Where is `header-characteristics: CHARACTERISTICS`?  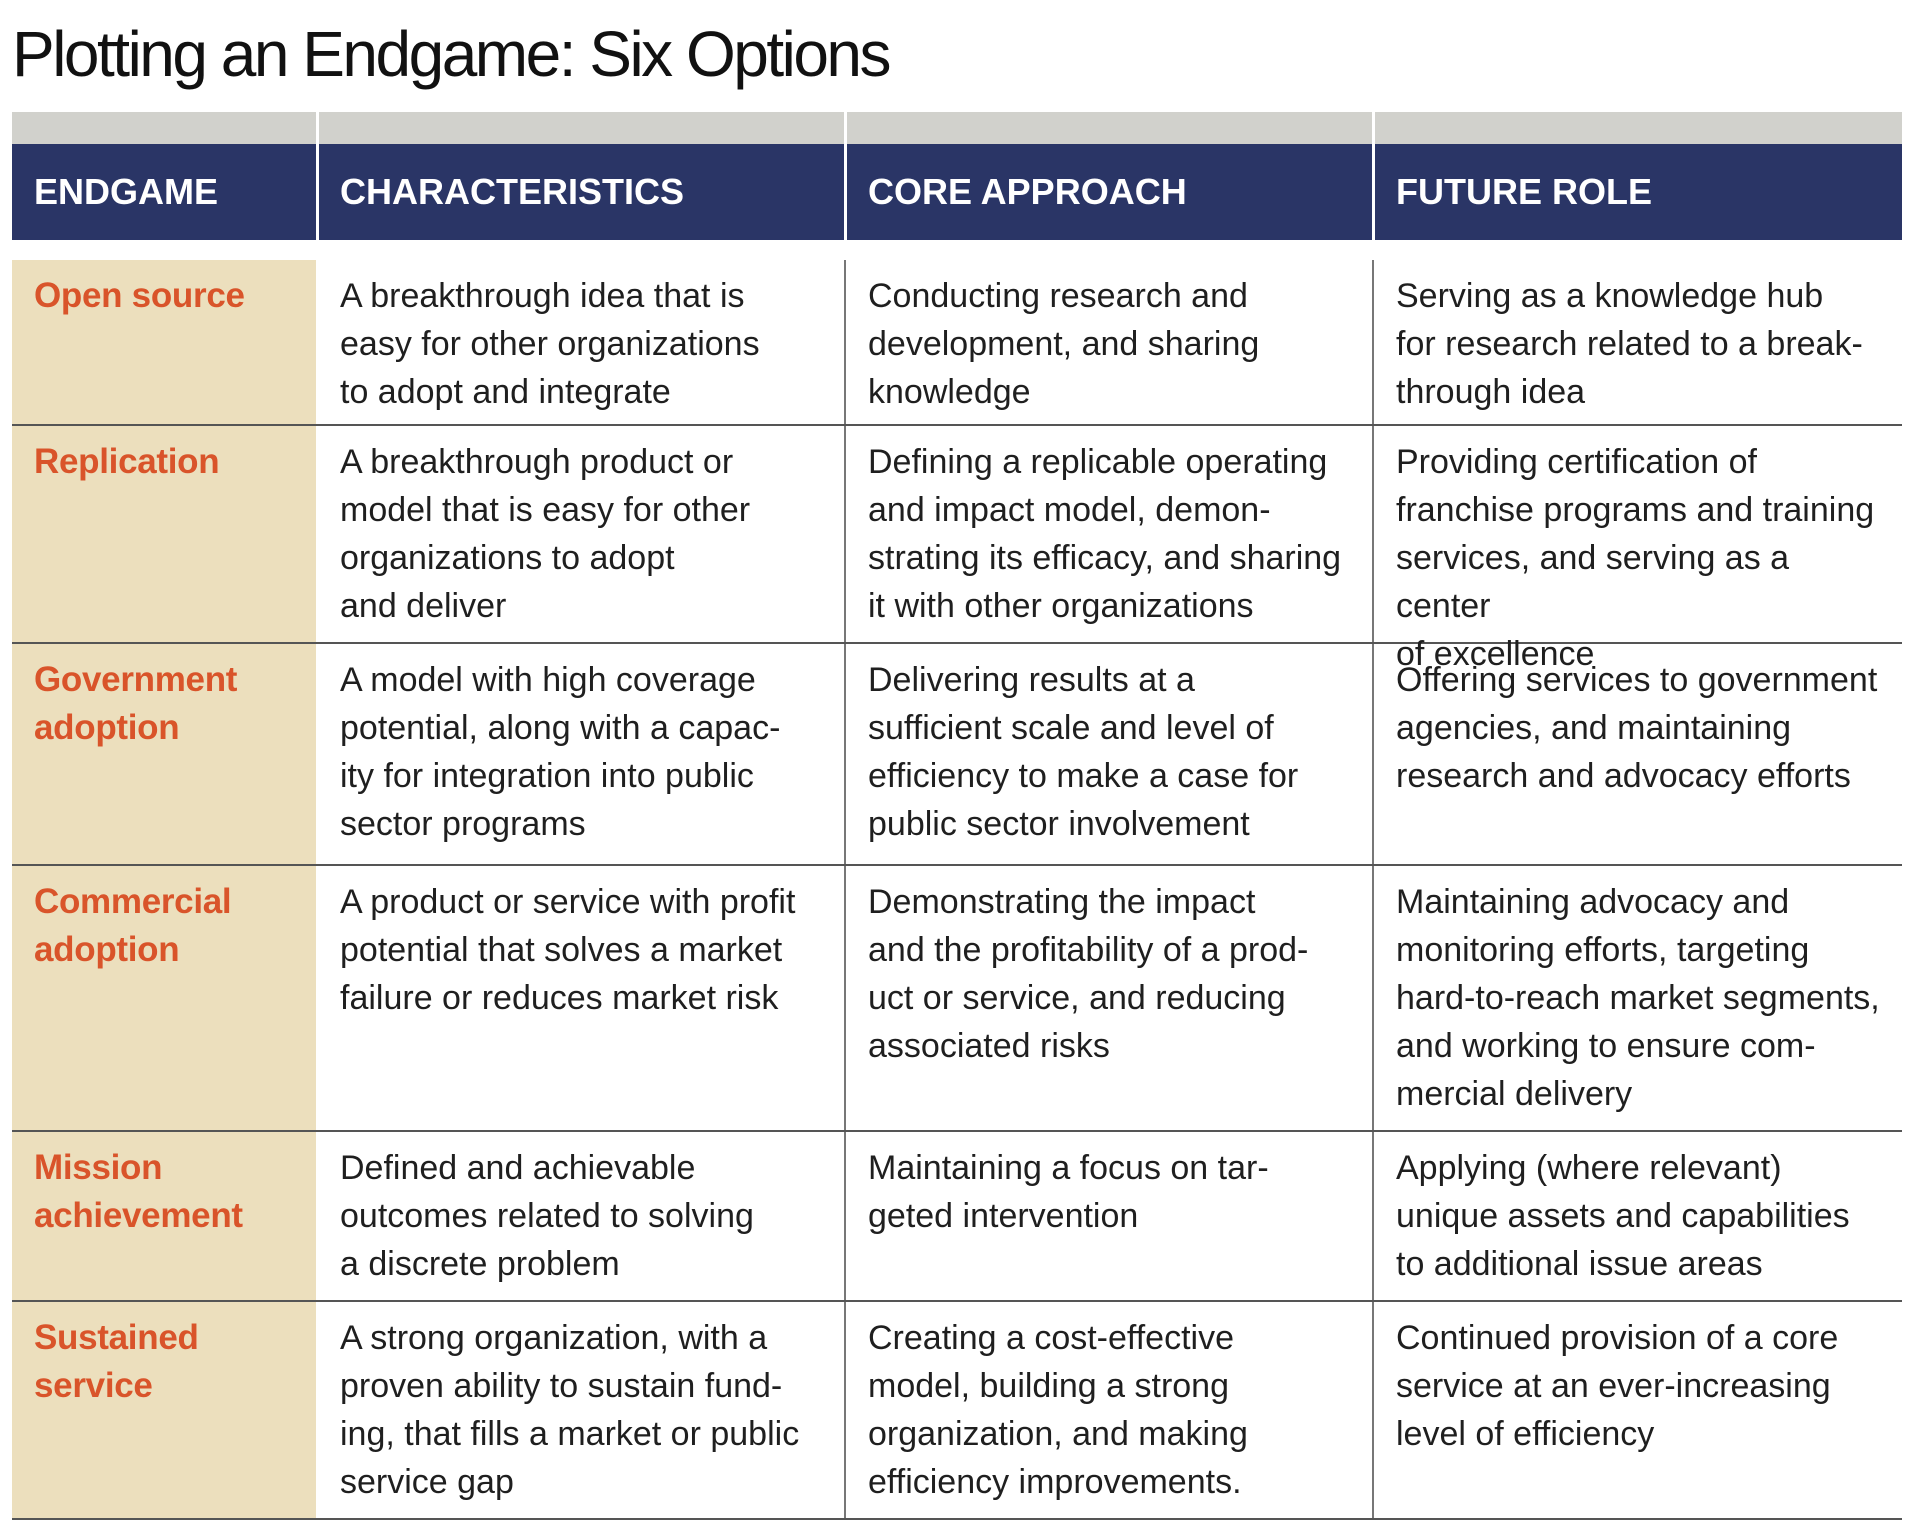 header-characteristics: CHARACTERISTICS is located at coordinates (512, 191).